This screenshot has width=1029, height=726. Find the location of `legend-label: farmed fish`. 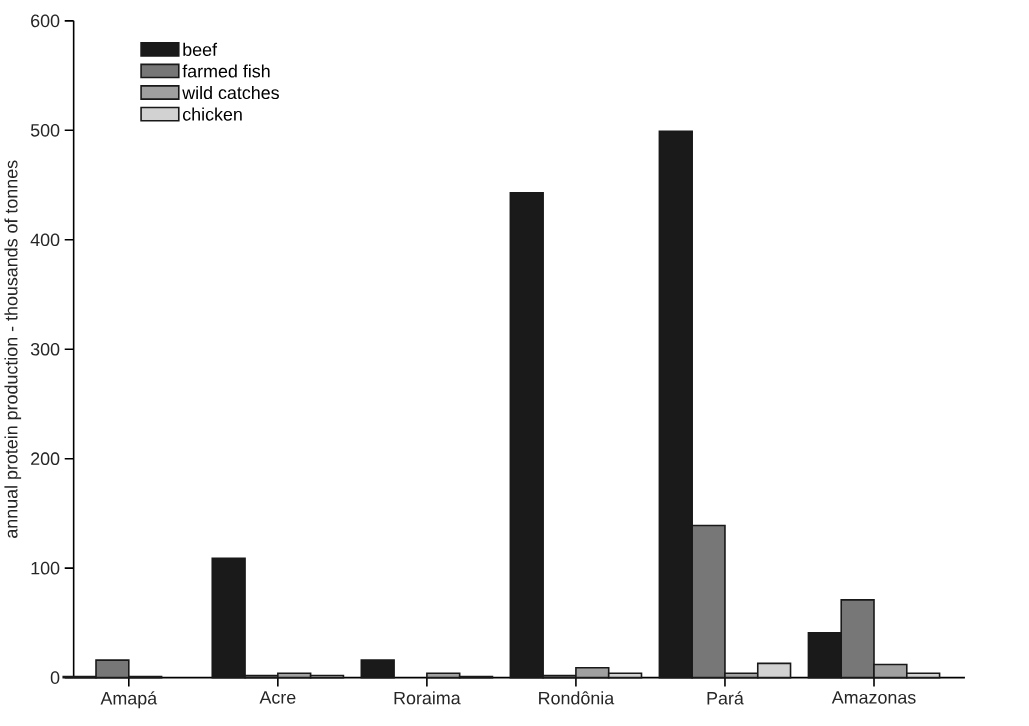

legend-label: farmed fish is located at coordinates (226, 71).